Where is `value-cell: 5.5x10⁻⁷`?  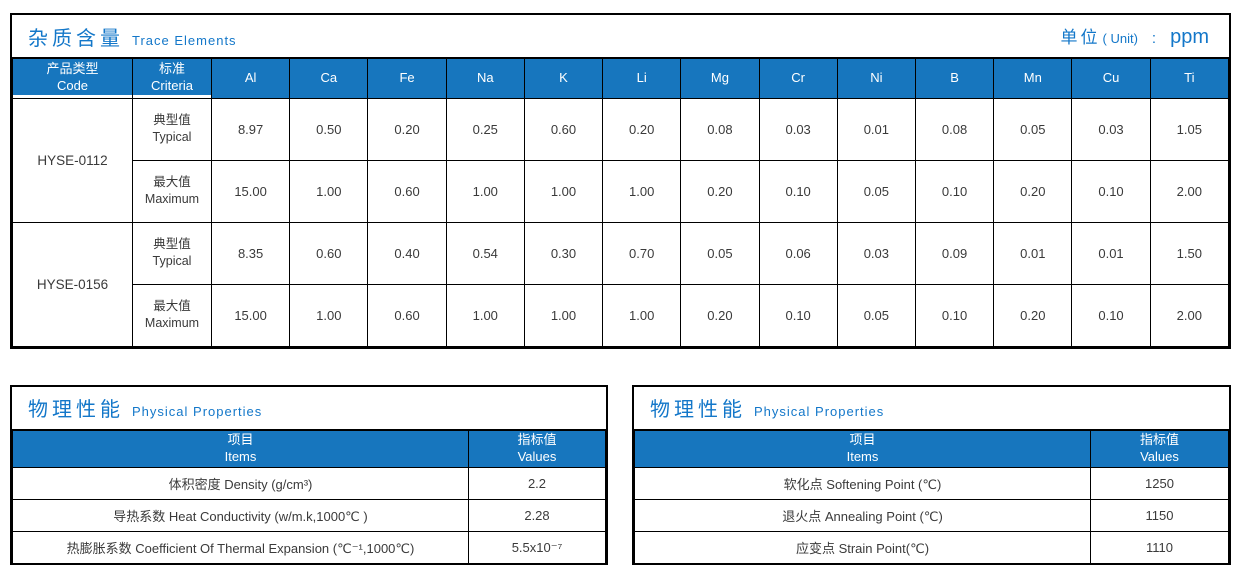
value-cell: 5.5x10⁻⁷ is located at coordinates (537, 547).